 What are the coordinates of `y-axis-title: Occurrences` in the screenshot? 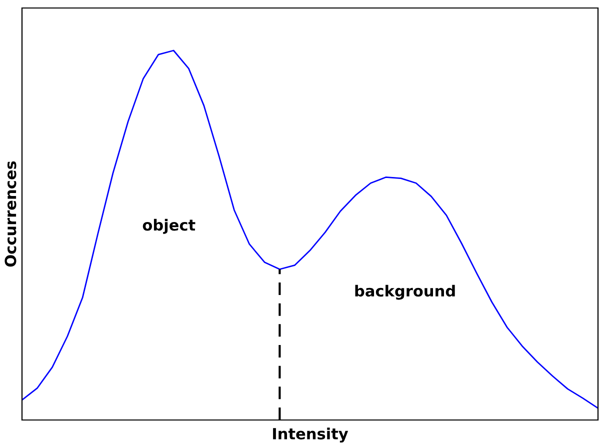 It's located at (10, 214).